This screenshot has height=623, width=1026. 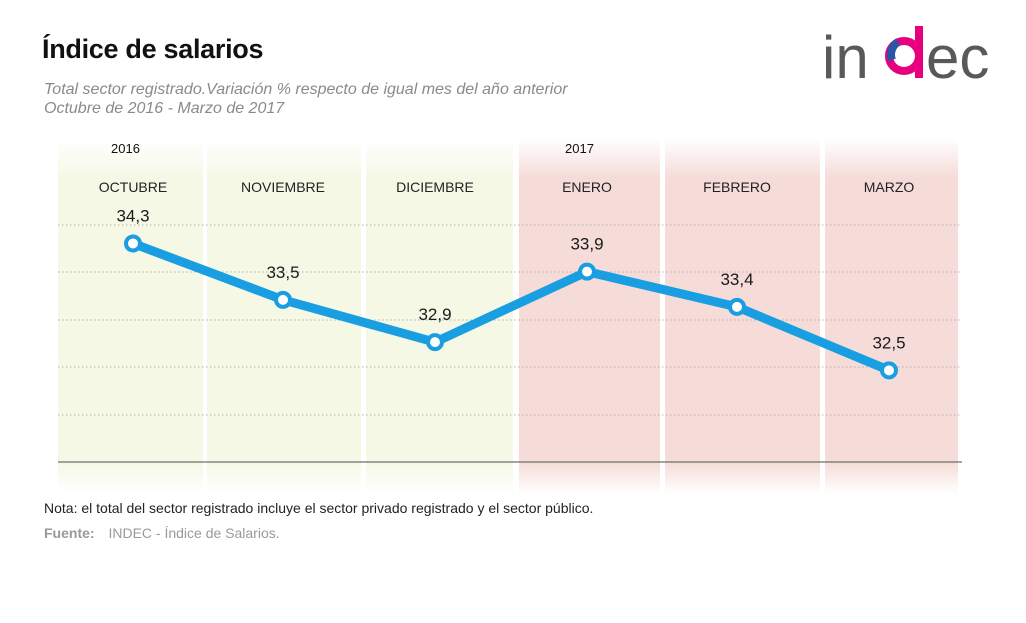 I want to click on logo-text-i: in, so click(x=845, y=57).